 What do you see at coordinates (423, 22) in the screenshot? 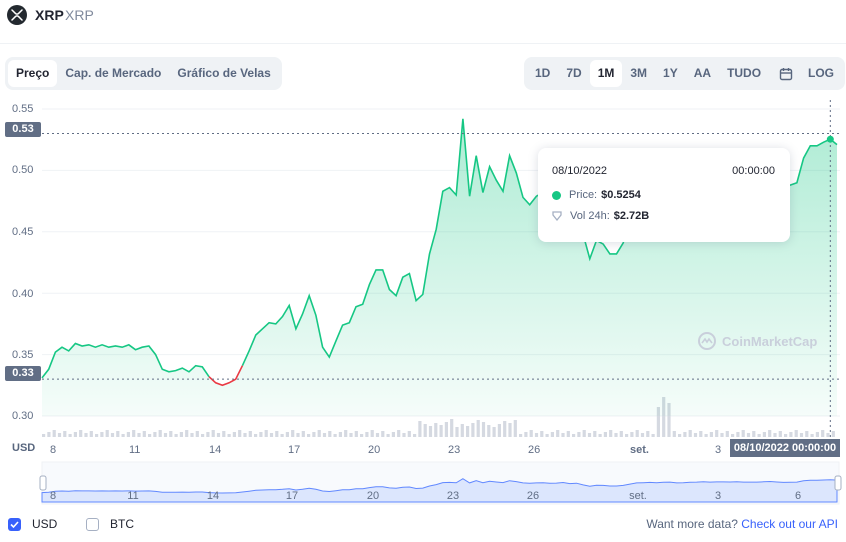
I see `coin-header: XRP XRP` at bounding box center [423, 22].